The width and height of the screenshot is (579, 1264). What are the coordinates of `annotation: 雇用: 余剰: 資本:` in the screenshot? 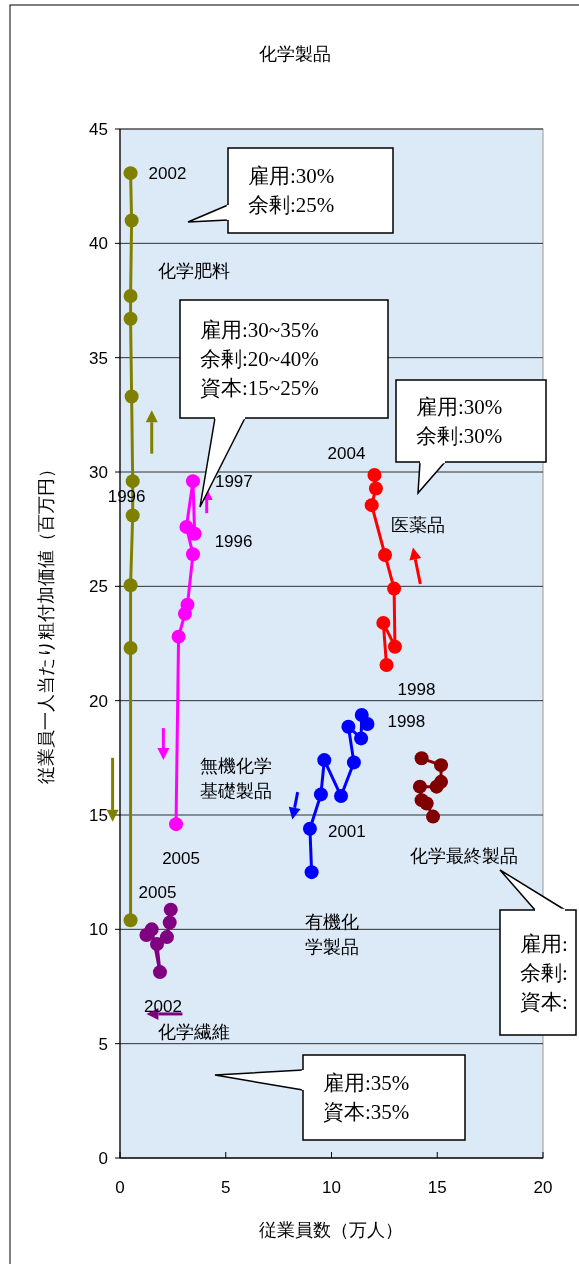 It's located at (544, 972).